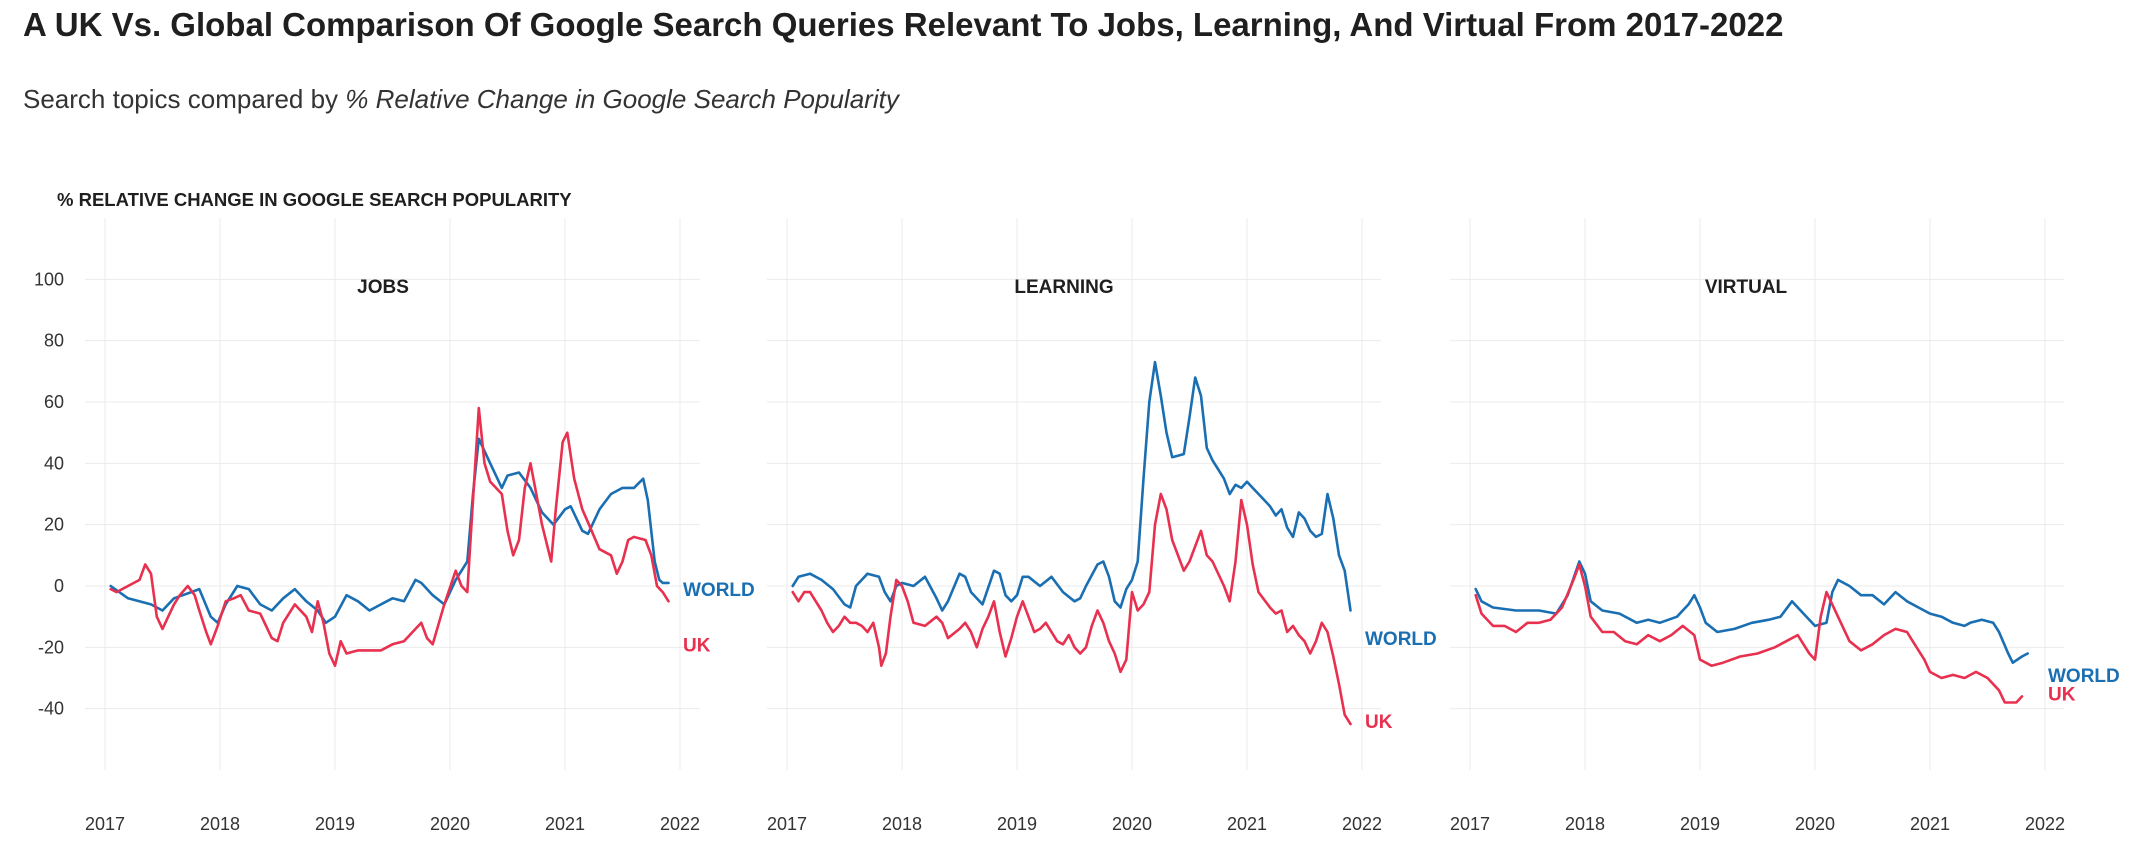 This screenshot has width=2144, height=860. I want to click on subtitle-prefix: Search topics compared by, so click(184, 99).